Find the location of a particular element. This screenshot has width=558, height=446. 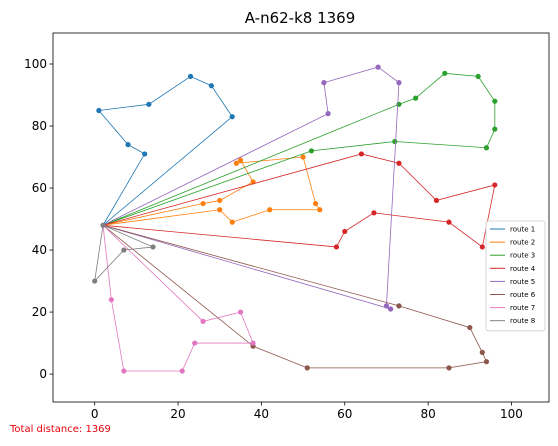

legend-entry-label: route 3 is located at coordinates (522, 256).